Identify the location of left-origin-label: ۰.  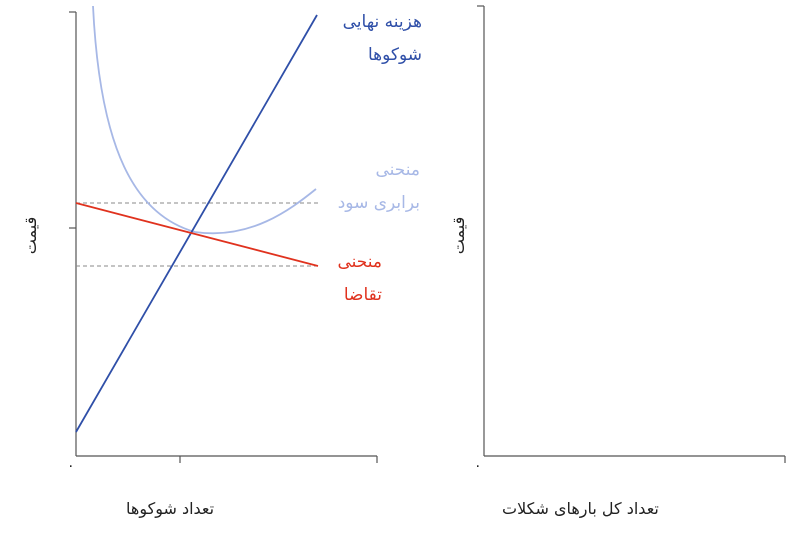
(71, 466).